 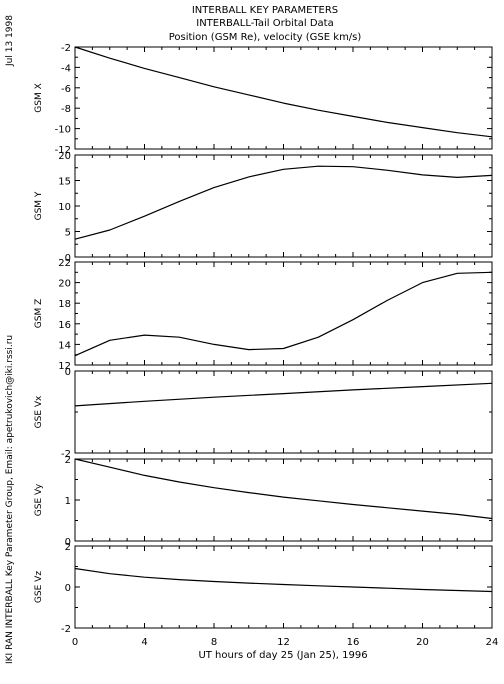 I want to click on panel-2-series-line, so click(x=283, y=202).